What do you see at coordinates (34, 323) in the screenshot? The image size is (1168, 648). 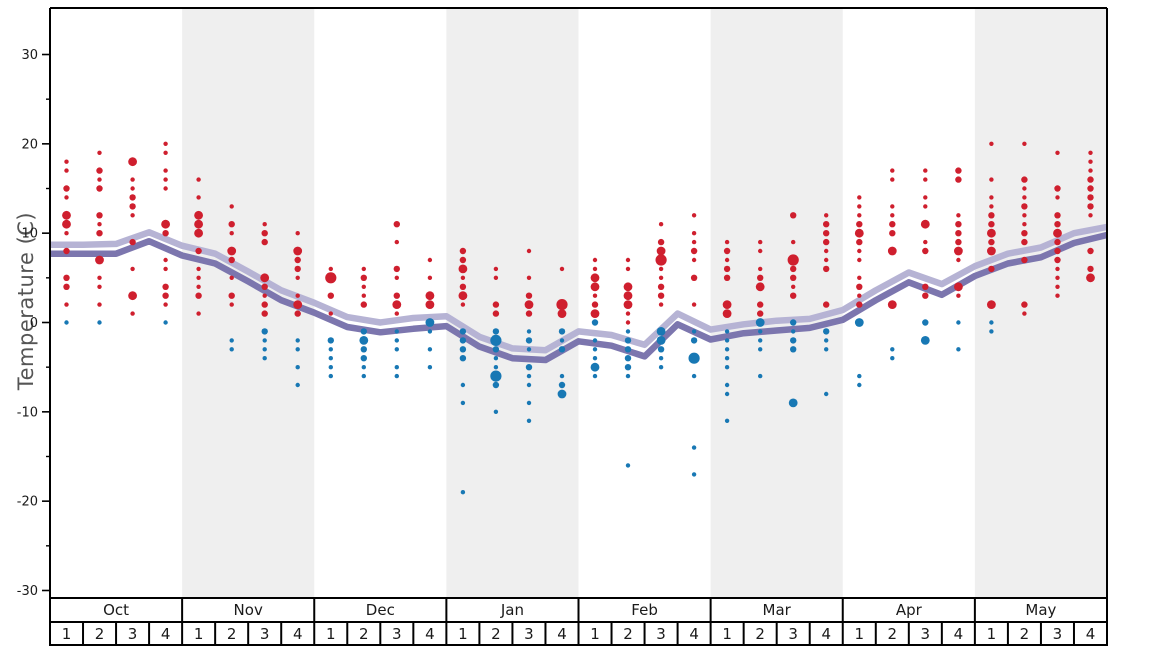 I see `y-tick-label: 0` at bounding box center [34, 323].